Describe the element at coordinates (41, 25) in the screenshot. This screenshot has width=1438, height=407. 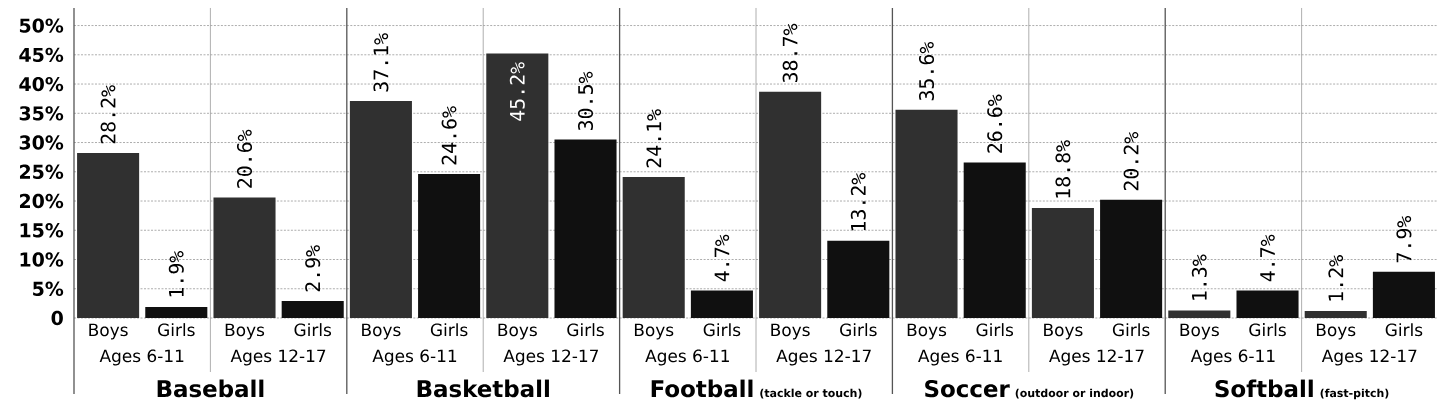
I see `y-tick-label: 50%` at that location.